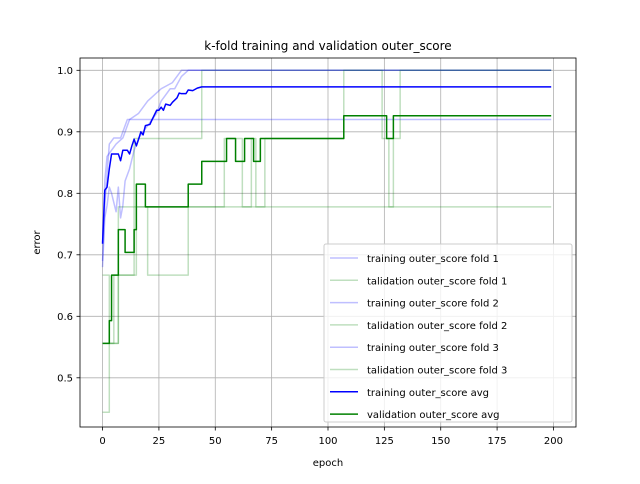 The width and height of the screenshot is (640, 484). Describe the element at coordinates (328, 463) in the screenshot. I see `x-axis-label: epoch` at that location.